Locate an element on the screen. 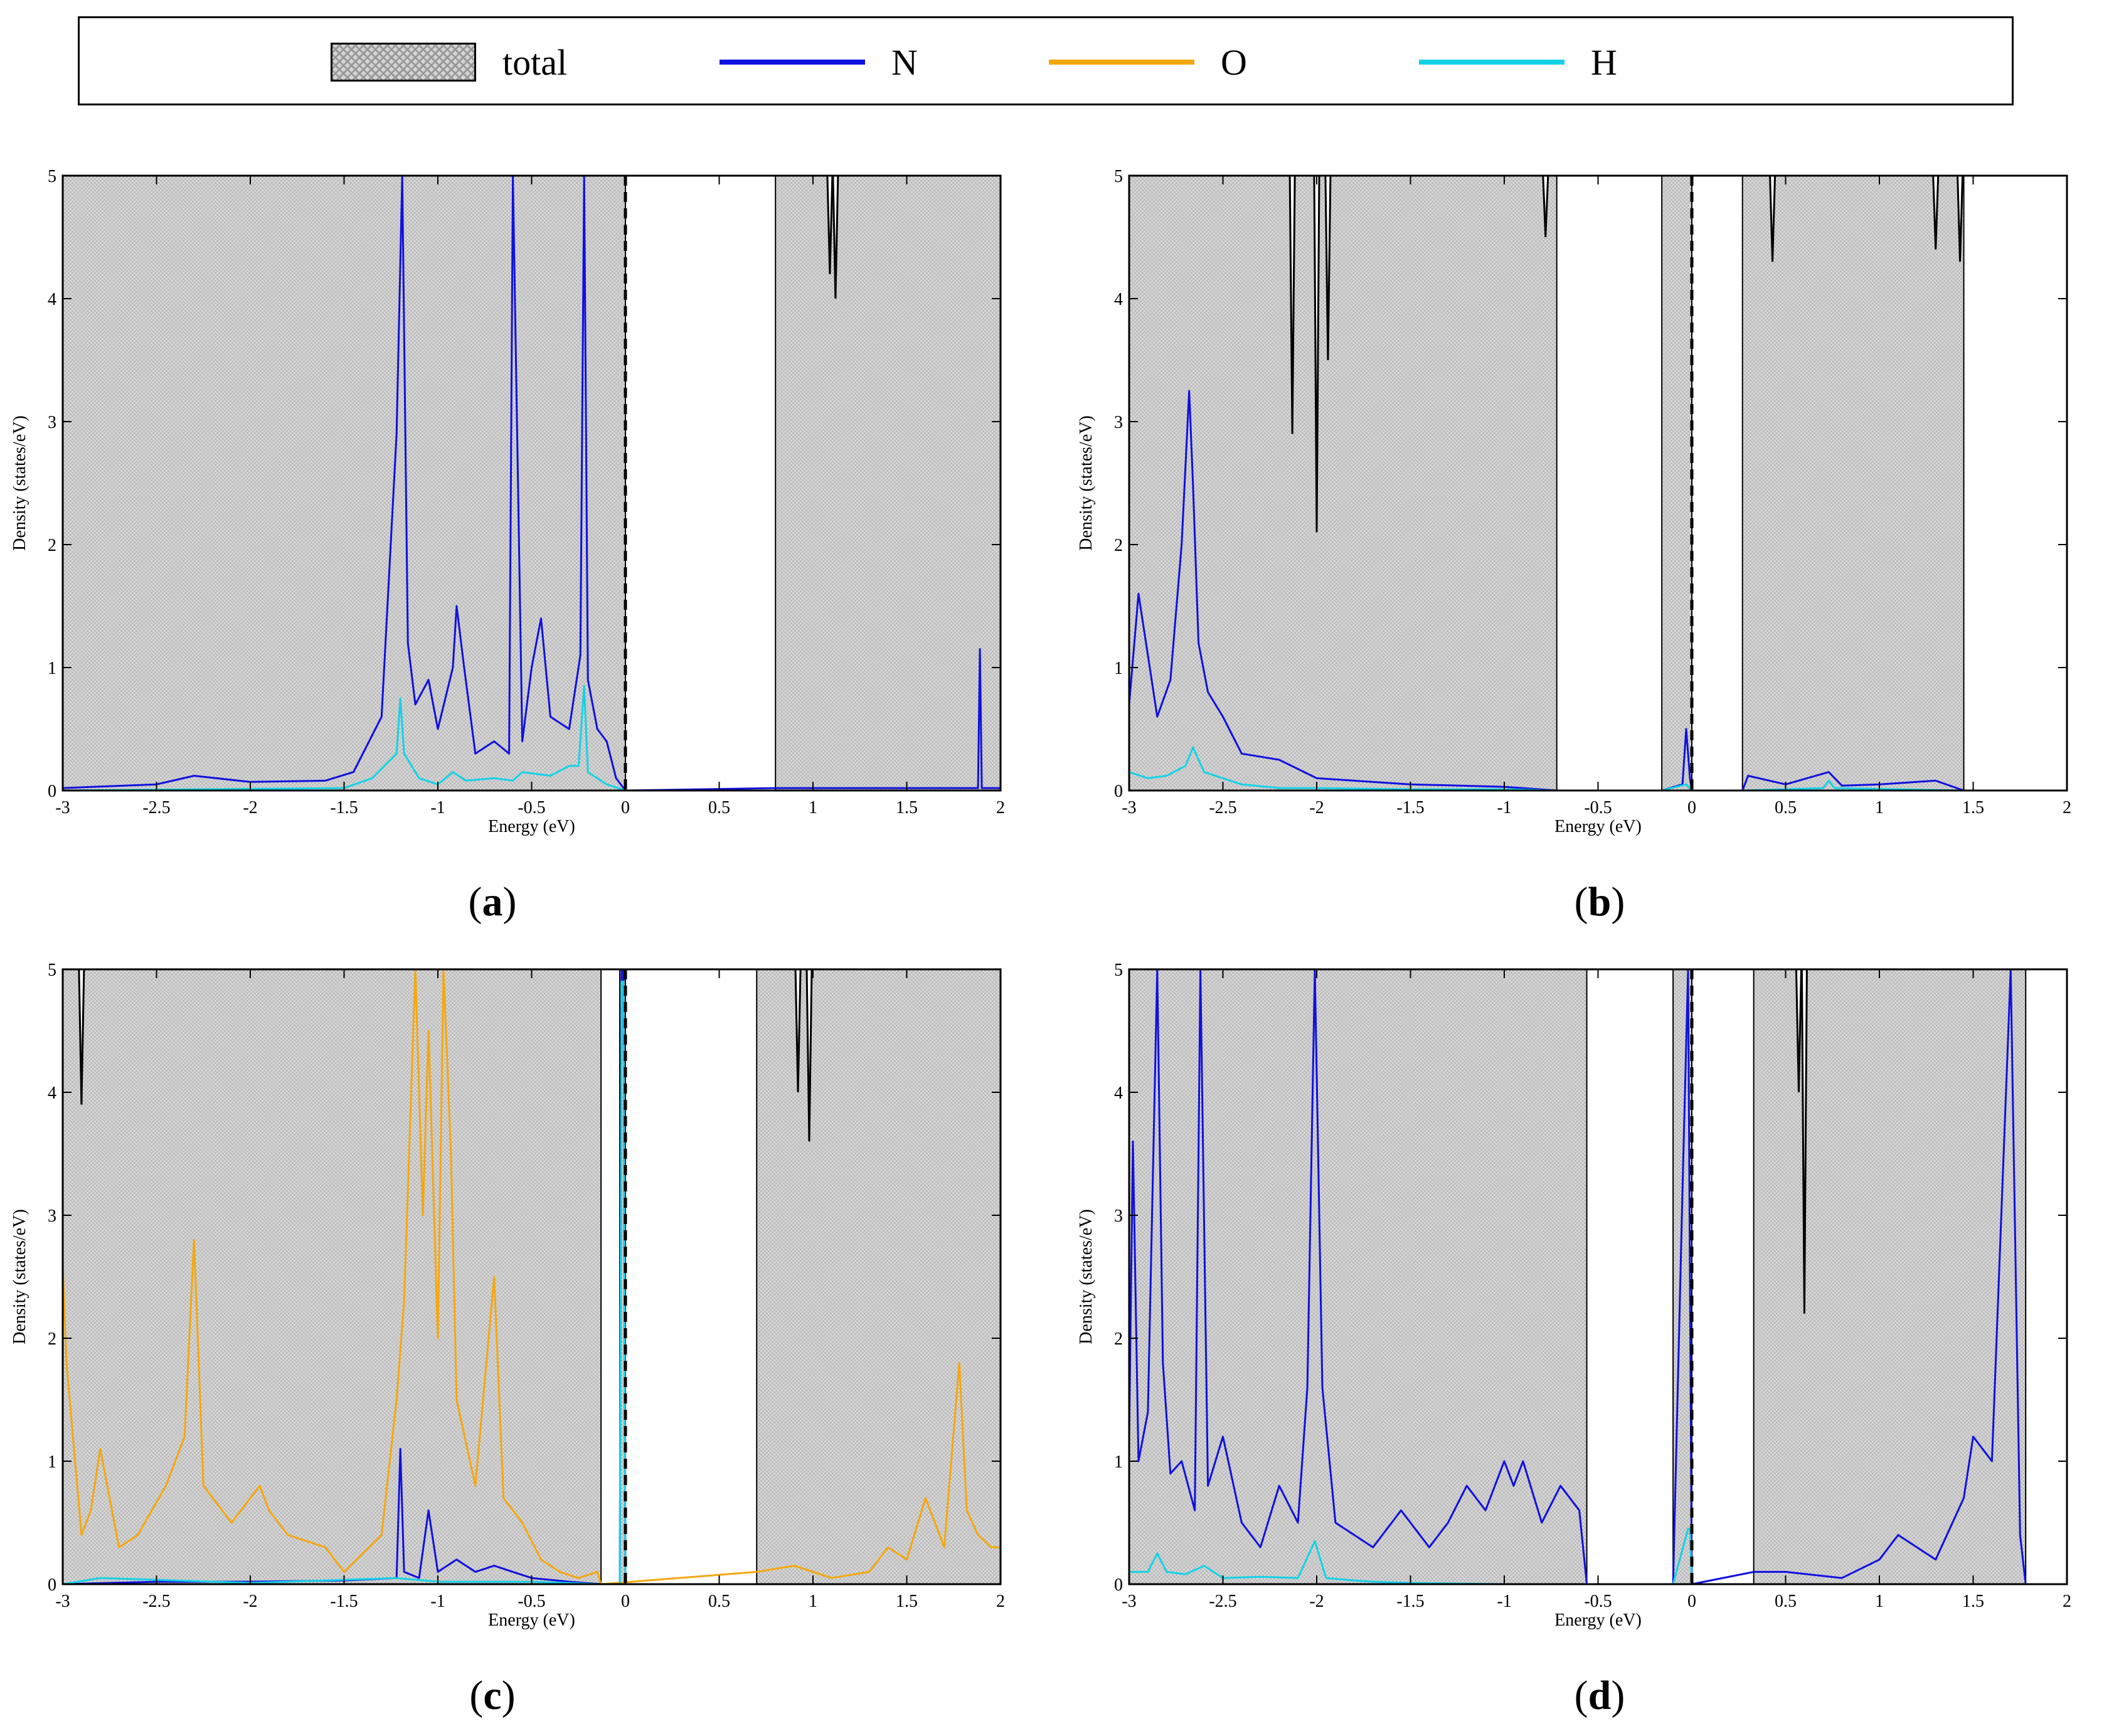 This screenshot has height=1736, width=2114. y-tick-label: 2 is located at coordinates (1119, 1339).